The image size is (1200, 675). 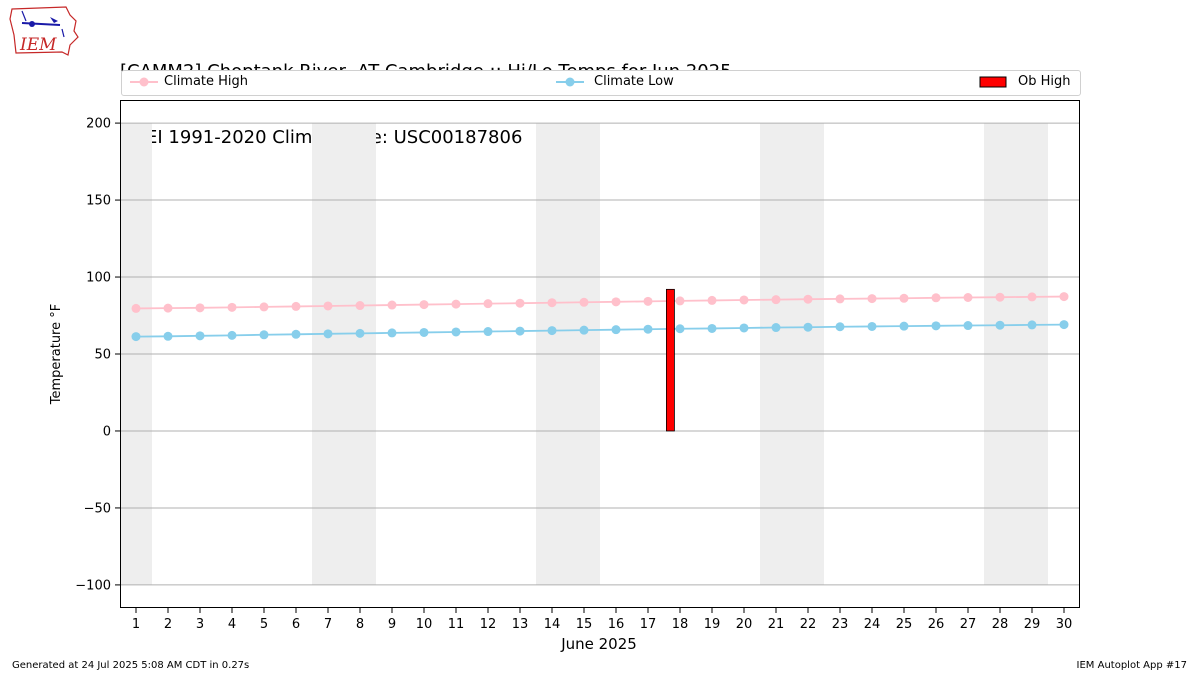 I want to click on legend-ob-high-label: Ob High, so click(x=1044, y=81).